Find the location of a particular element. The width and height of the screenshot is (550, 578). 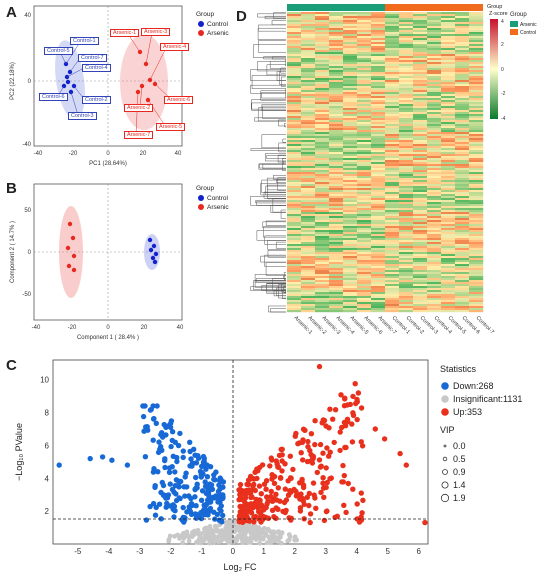

panel-label-d: D is located at coordinates (241, 16).